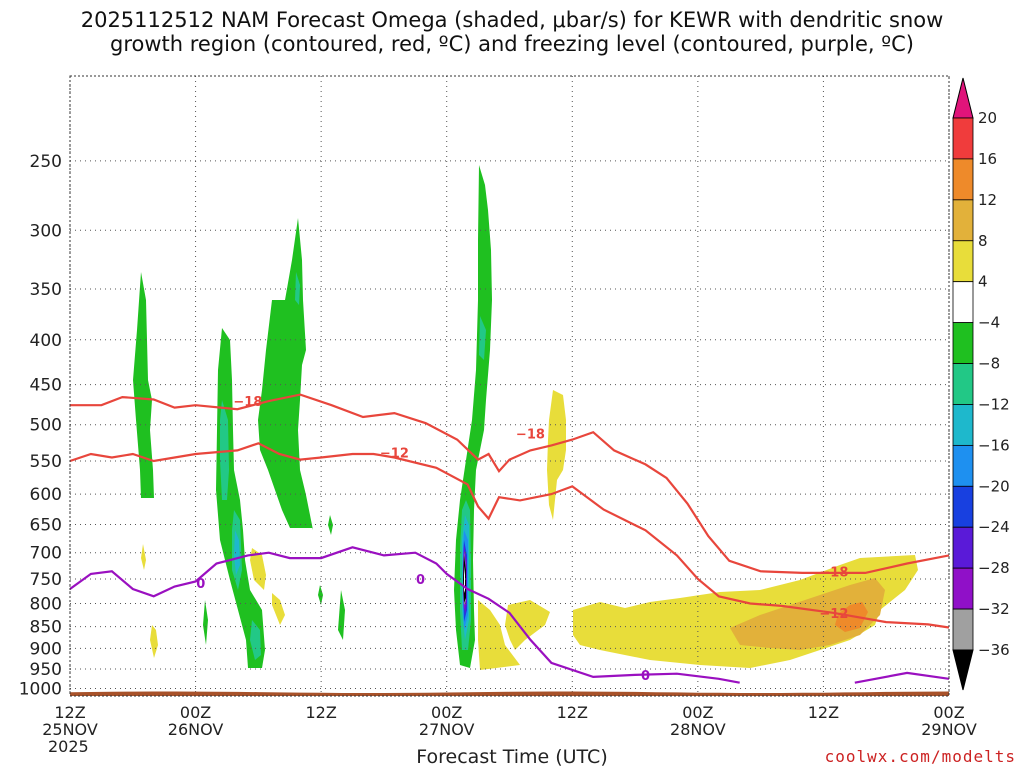 Image resolution: width=1024 pixels, height=768 pixels. I want to click on y-tick-label: 500, so click(46, 426).